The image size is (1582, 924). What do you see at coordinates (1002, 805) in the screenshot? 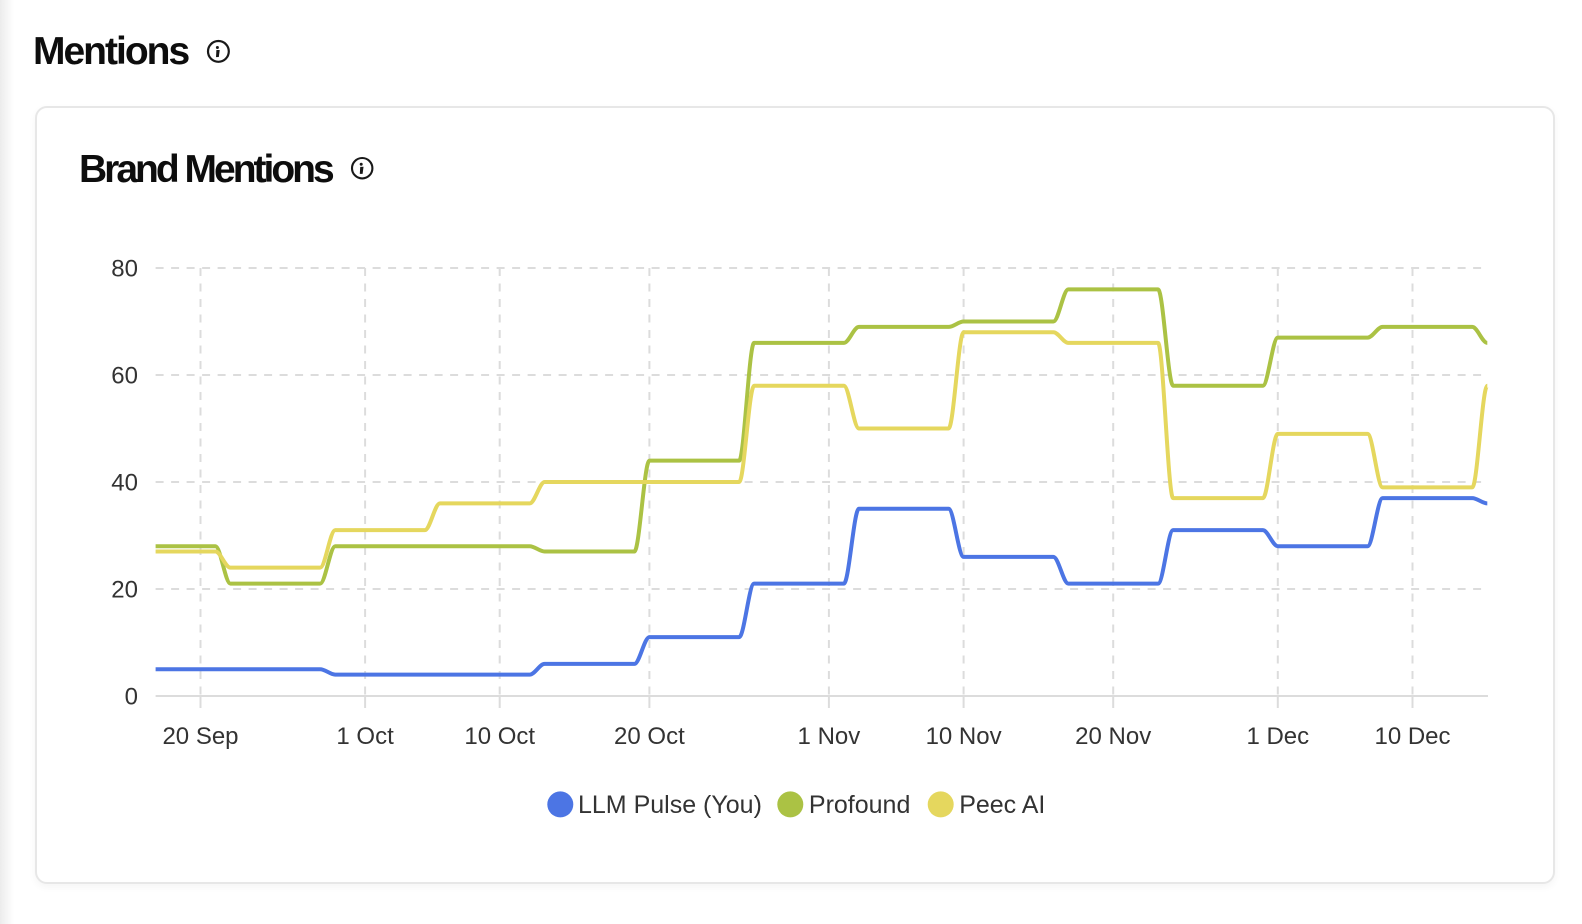
I see `svg-text: Peec AI` at bounding box center [1002, 805].